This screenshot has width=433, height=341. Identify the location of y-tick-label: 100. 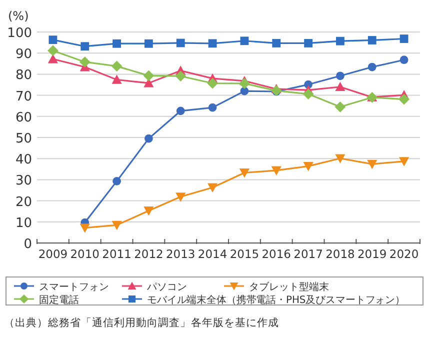
(19, 33).